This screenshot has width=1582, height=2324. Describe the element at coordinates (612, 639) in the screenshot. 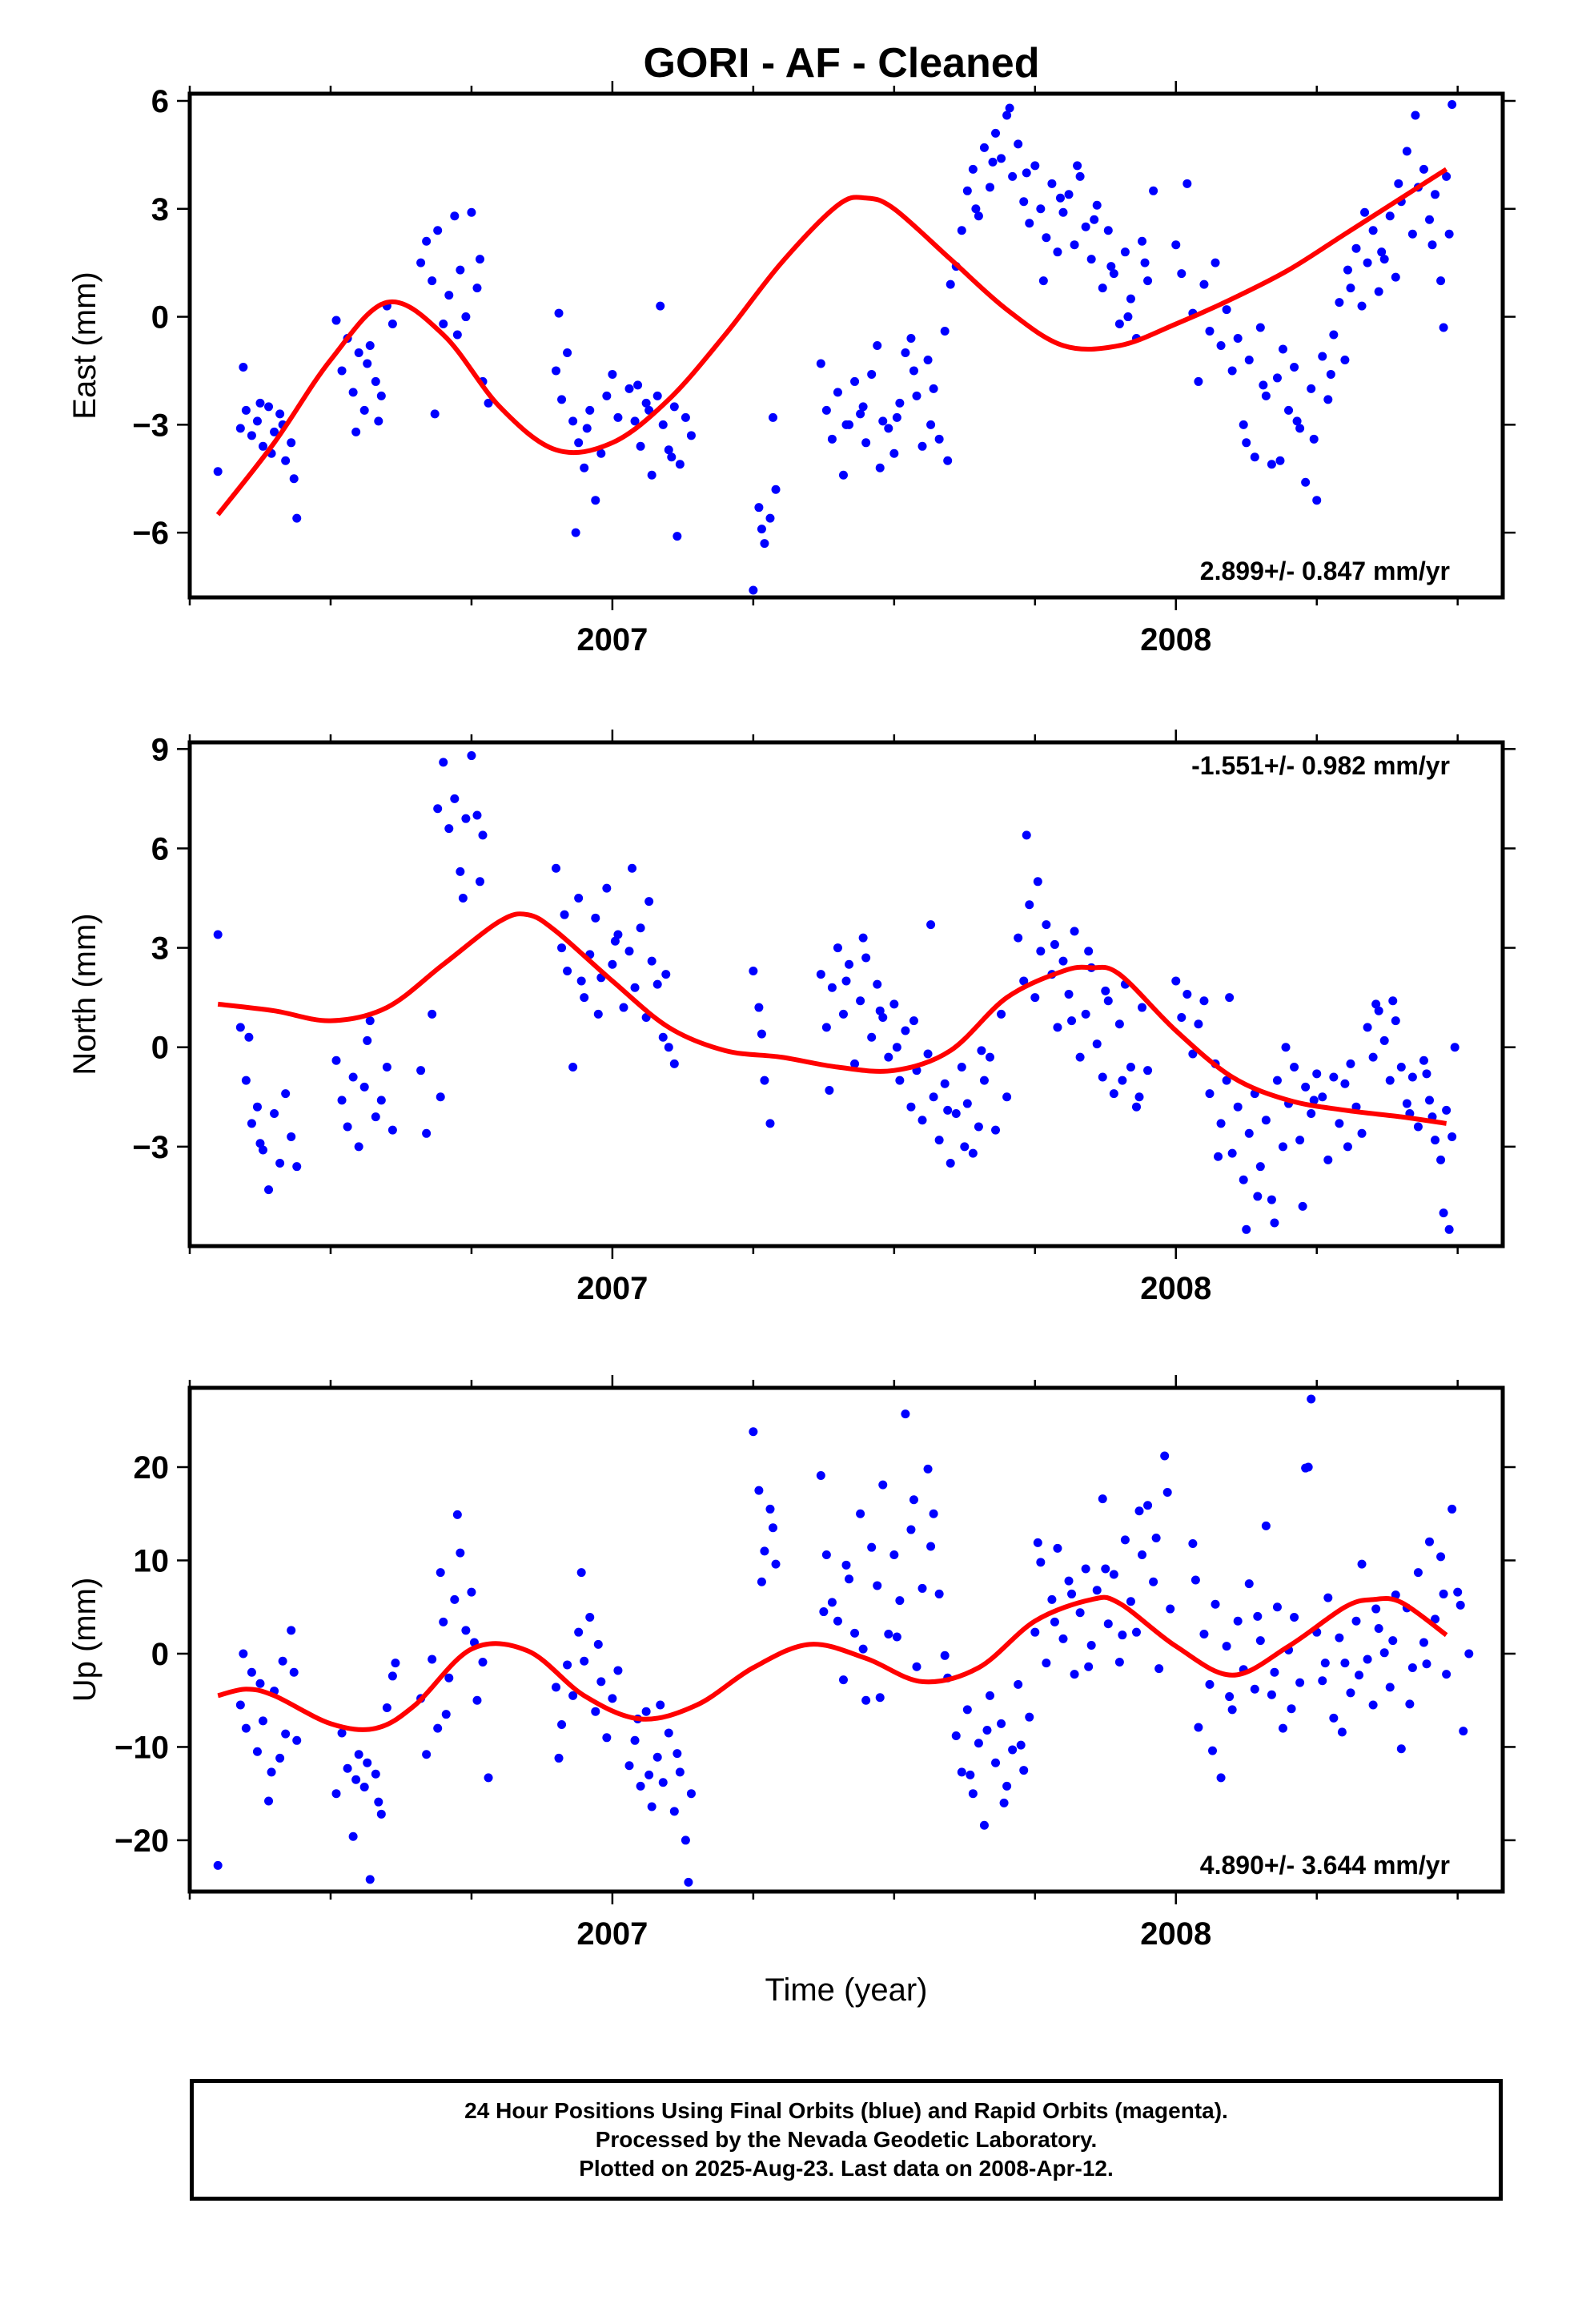

I see `east-xtick-label: 2007` at that location.